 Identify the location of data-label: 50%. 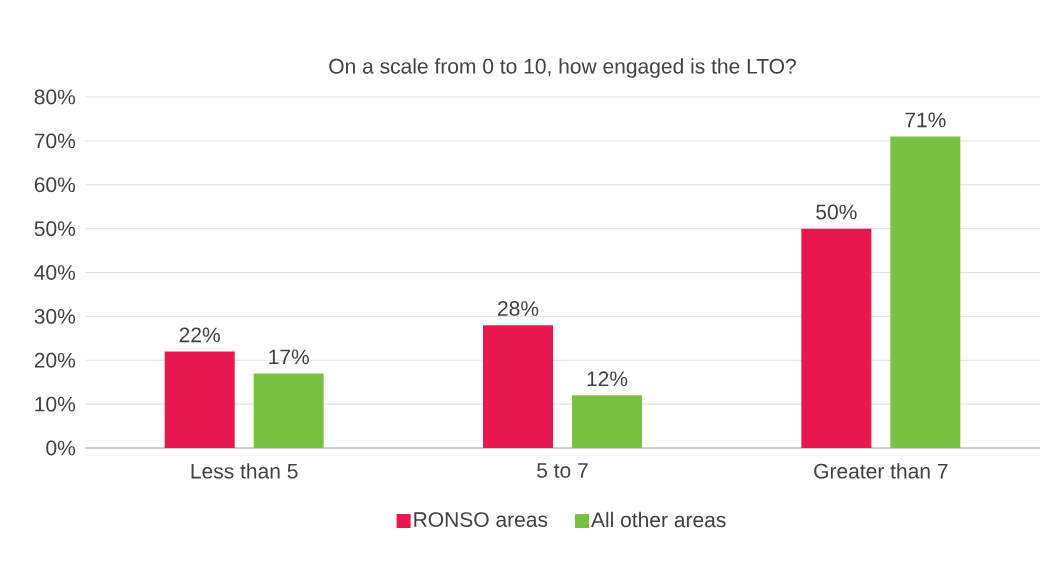
(836, 212).